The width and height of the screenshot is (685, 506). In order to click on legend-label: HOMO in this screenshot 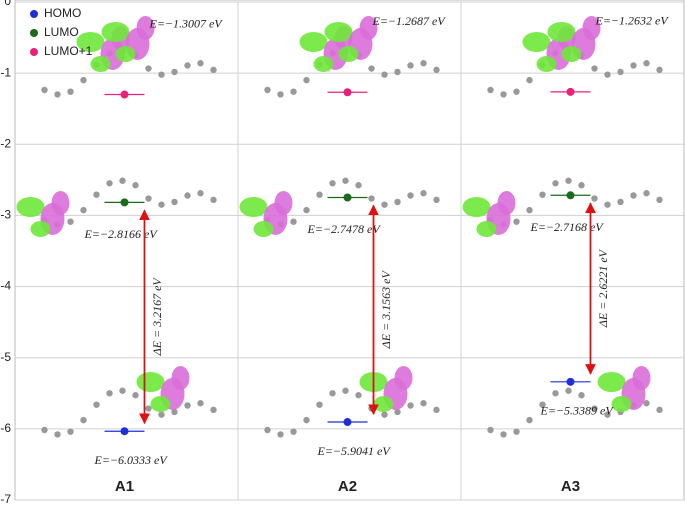, I will do `click(62, 13)`.